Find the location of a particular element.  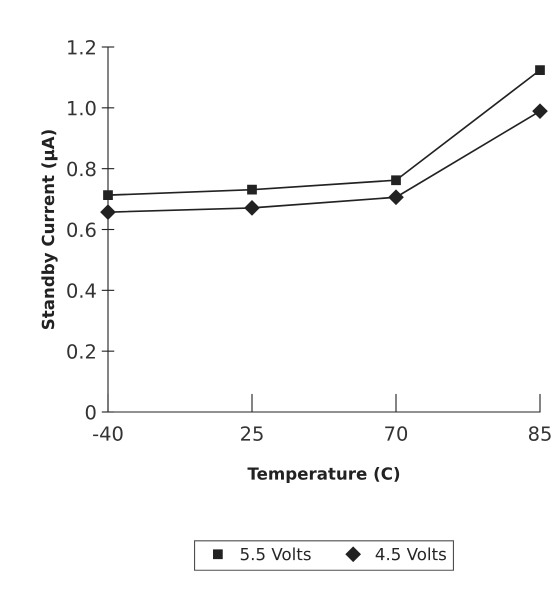

x-tick-label: -40 is located at coordinates (108, 433).